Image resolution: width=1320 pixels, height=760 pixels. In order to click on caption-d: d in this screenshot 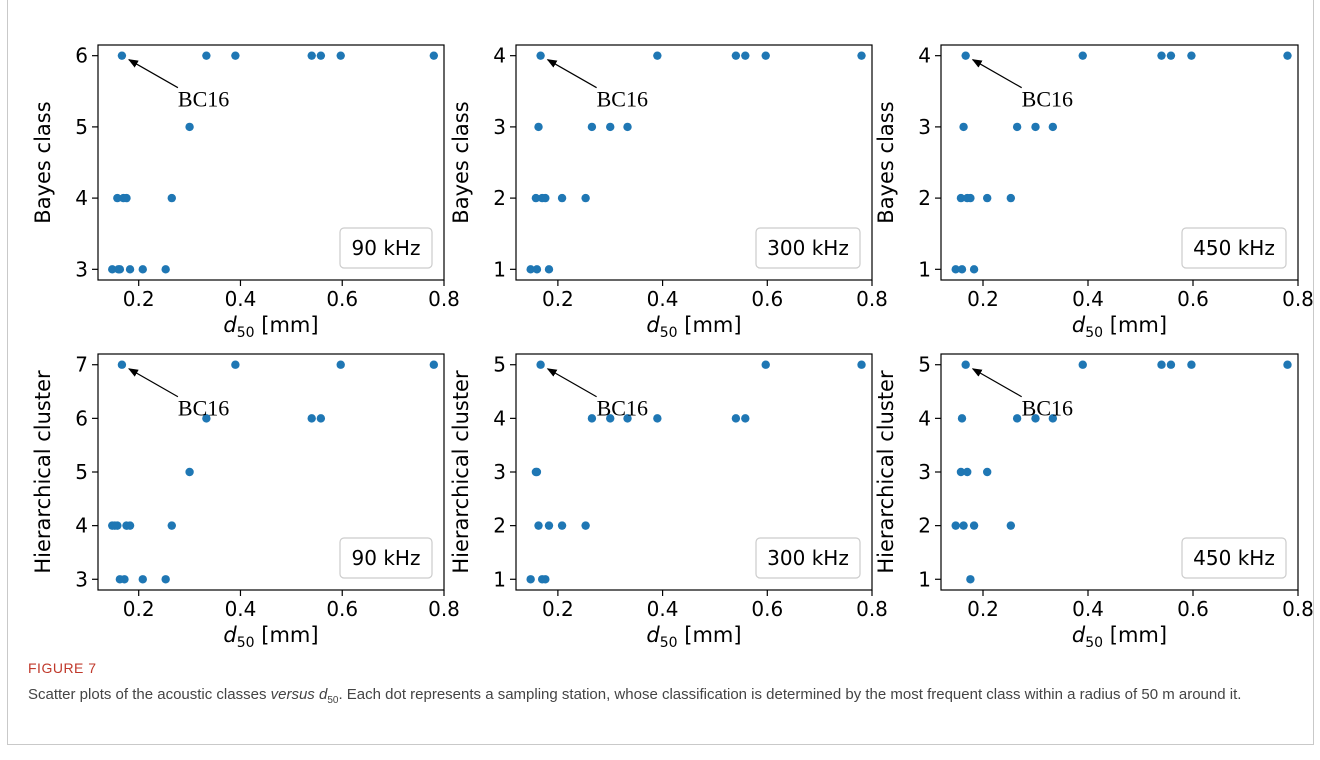, I will do `click(321, 694)`.